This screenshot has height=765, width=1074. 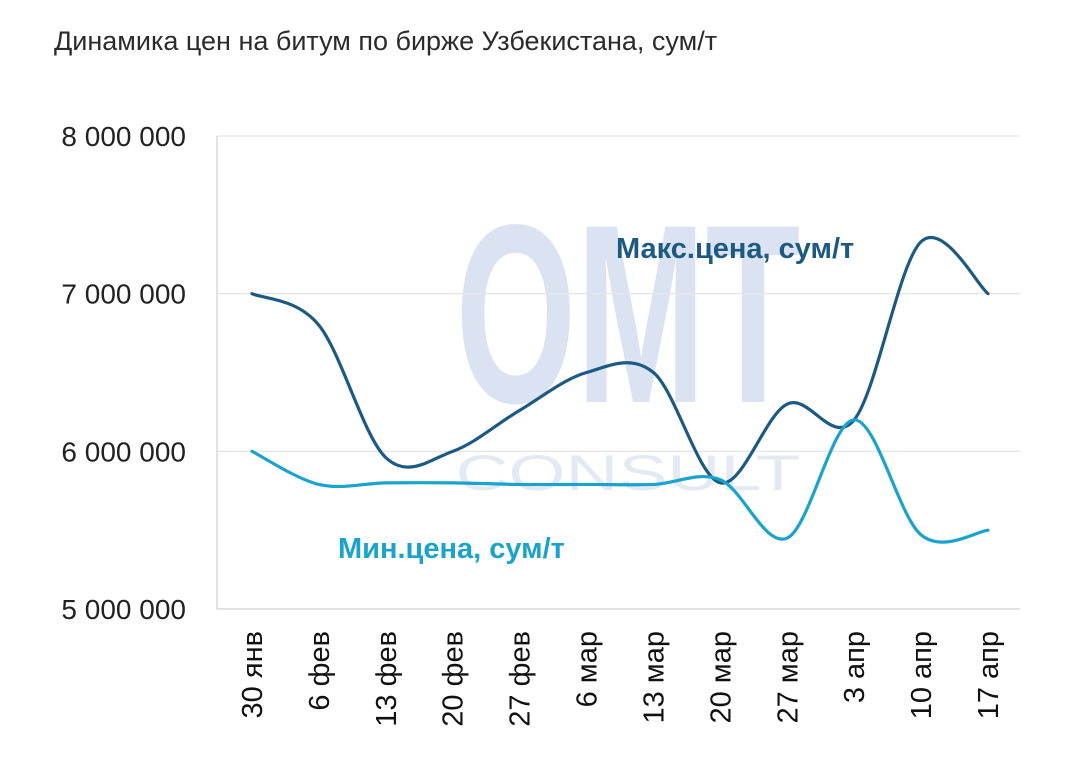 What do you see at coordinates (654, 677) in the screenshot?
I see `x-tick-label: 13 мар` at bounding box center [654, 677].